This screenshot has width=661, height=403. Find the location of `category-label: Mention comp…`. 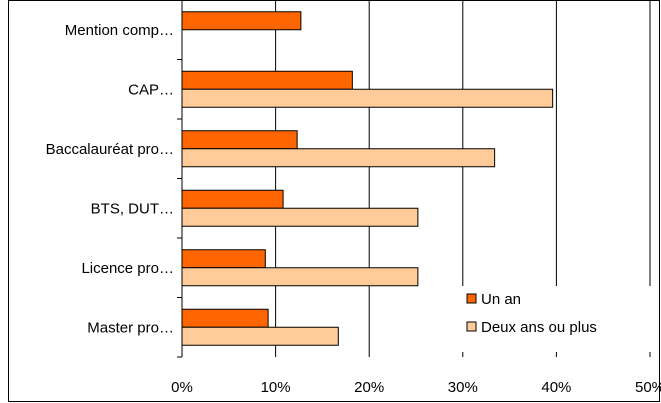

category-label: Mention comp… is located at coordinates (119, 30).